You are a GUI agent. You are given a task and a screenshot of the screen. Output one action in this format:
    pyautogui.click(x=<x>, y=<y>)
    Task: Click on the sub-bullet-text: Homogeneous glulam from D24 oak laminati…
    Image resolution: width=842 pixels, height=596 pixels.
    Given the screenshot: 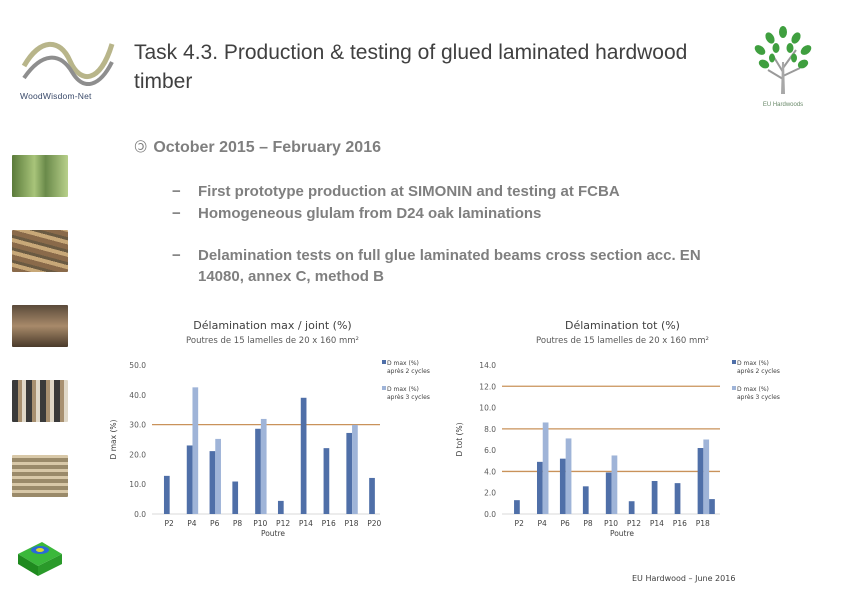 What is the action you would take?
    pyautogui.click(x=370, y=213)
    